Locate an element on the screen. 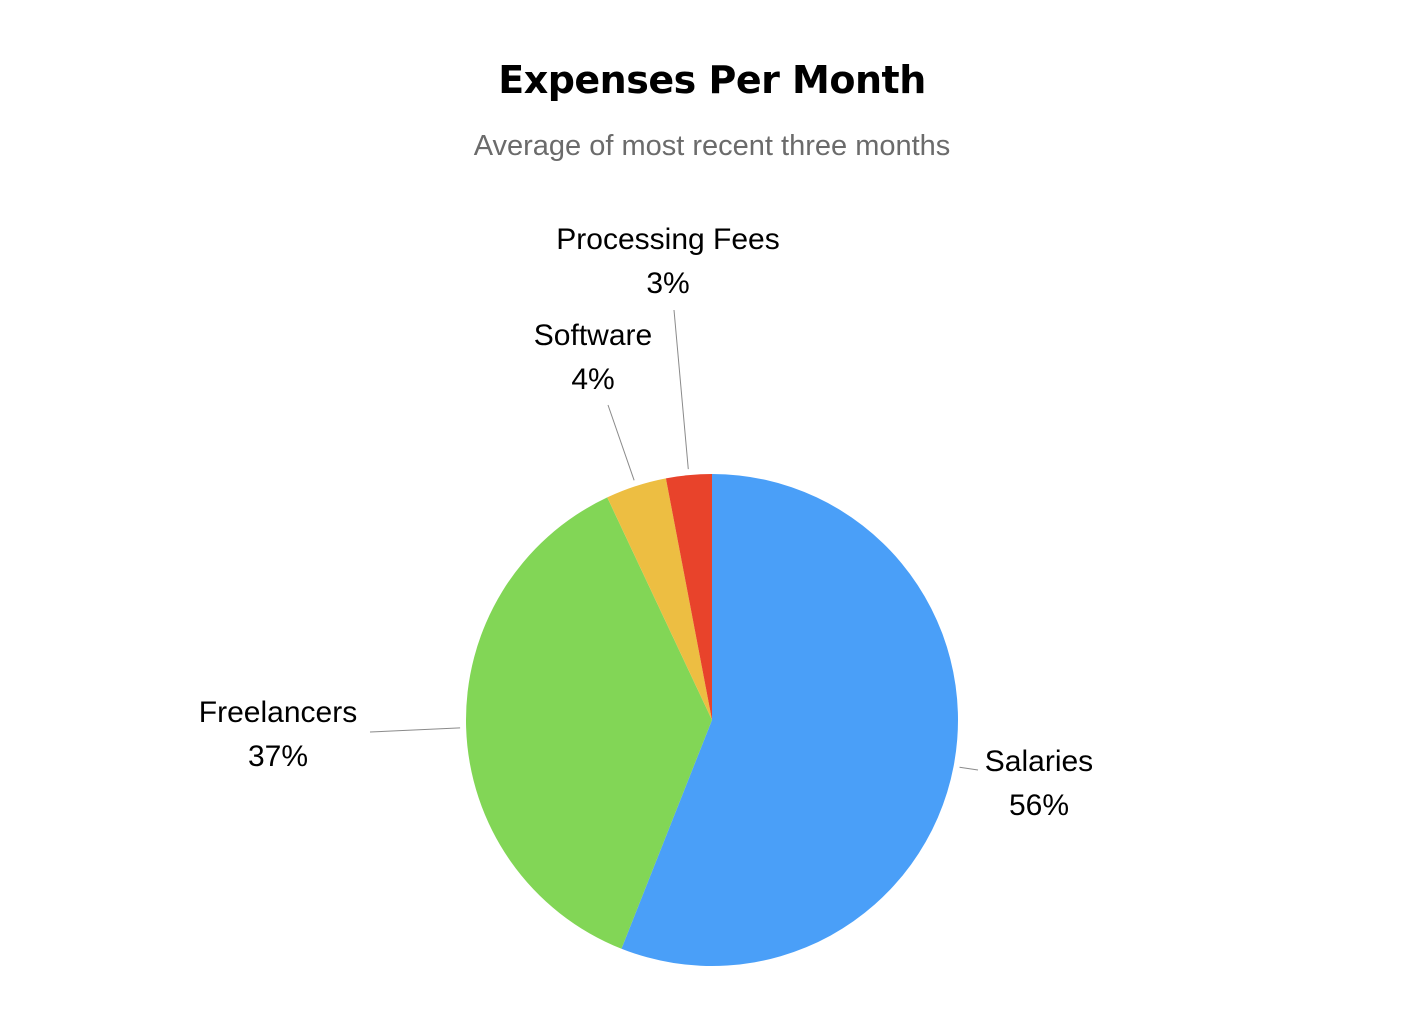 This screenshot has height=1028, width=1428. pie-slice-software is located at coordinates (659, 599).